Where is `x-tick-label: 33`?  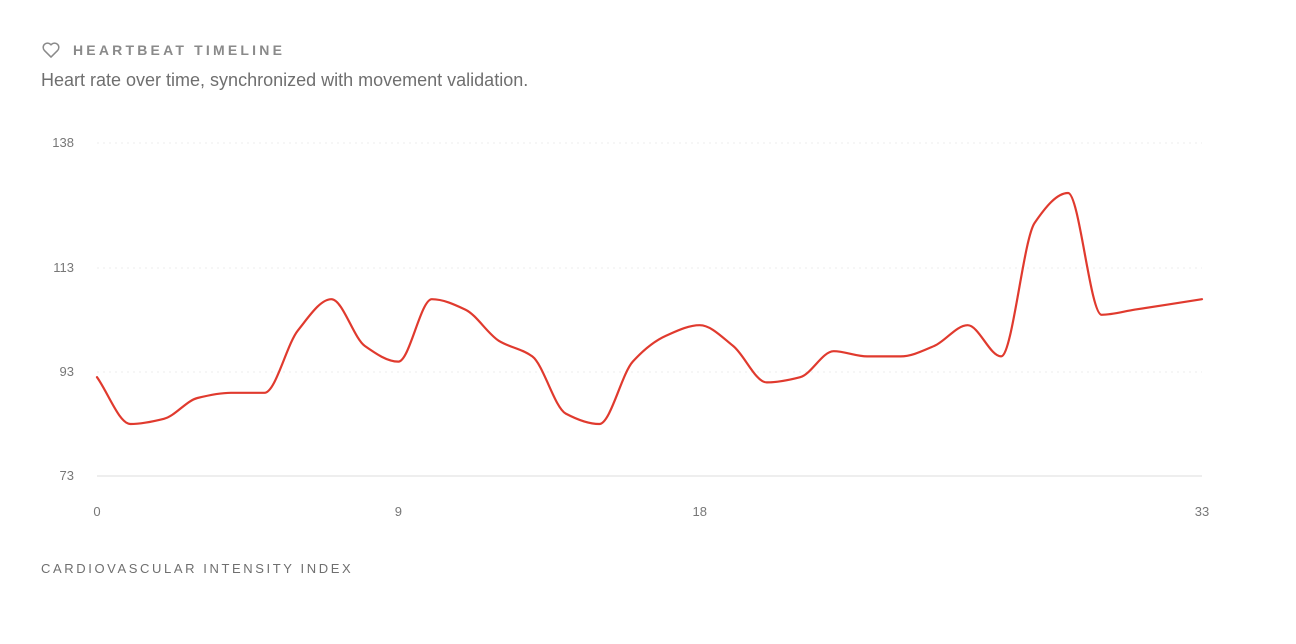 x-tick-label: 33 is located at coordinates (1202, 511).